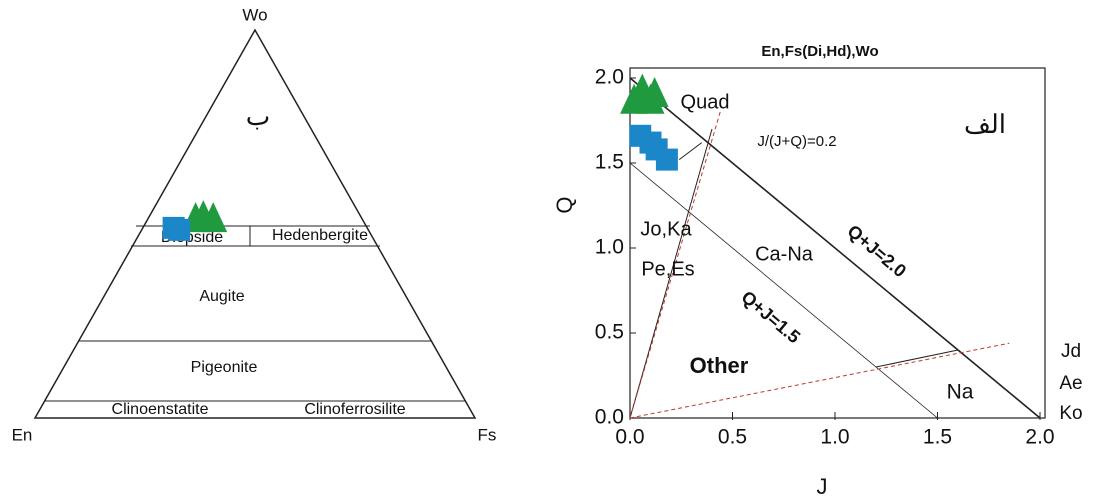  Describe the element at coordinates (771, 317) in the screenshot. I see `annotation: Q+J=1.5` at that location.